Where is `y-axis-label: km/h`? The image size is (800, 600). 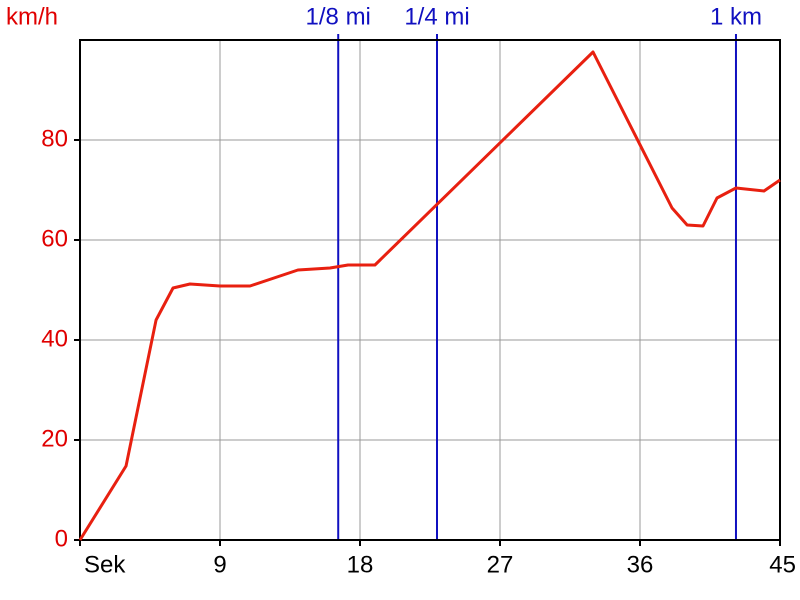
y-axis-label: km/h is located at coordinates (32, 16).